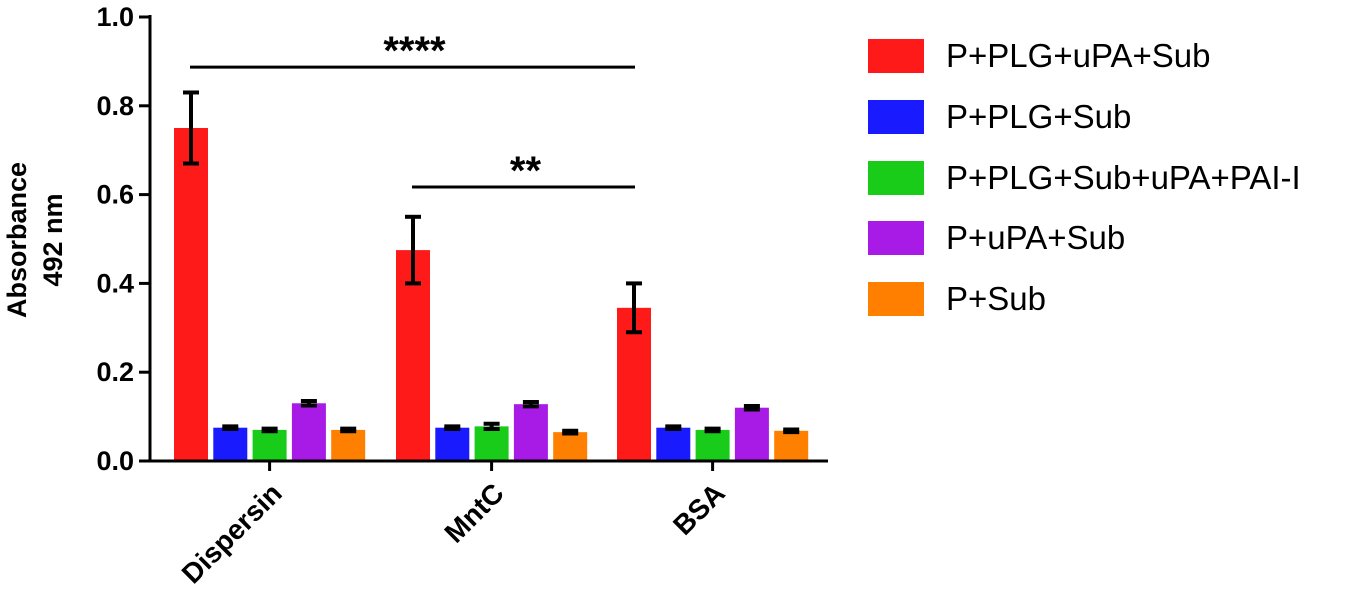 This screenshot has height=615, width=1350. I want to click on significance-label: ****, so click(414, 51).